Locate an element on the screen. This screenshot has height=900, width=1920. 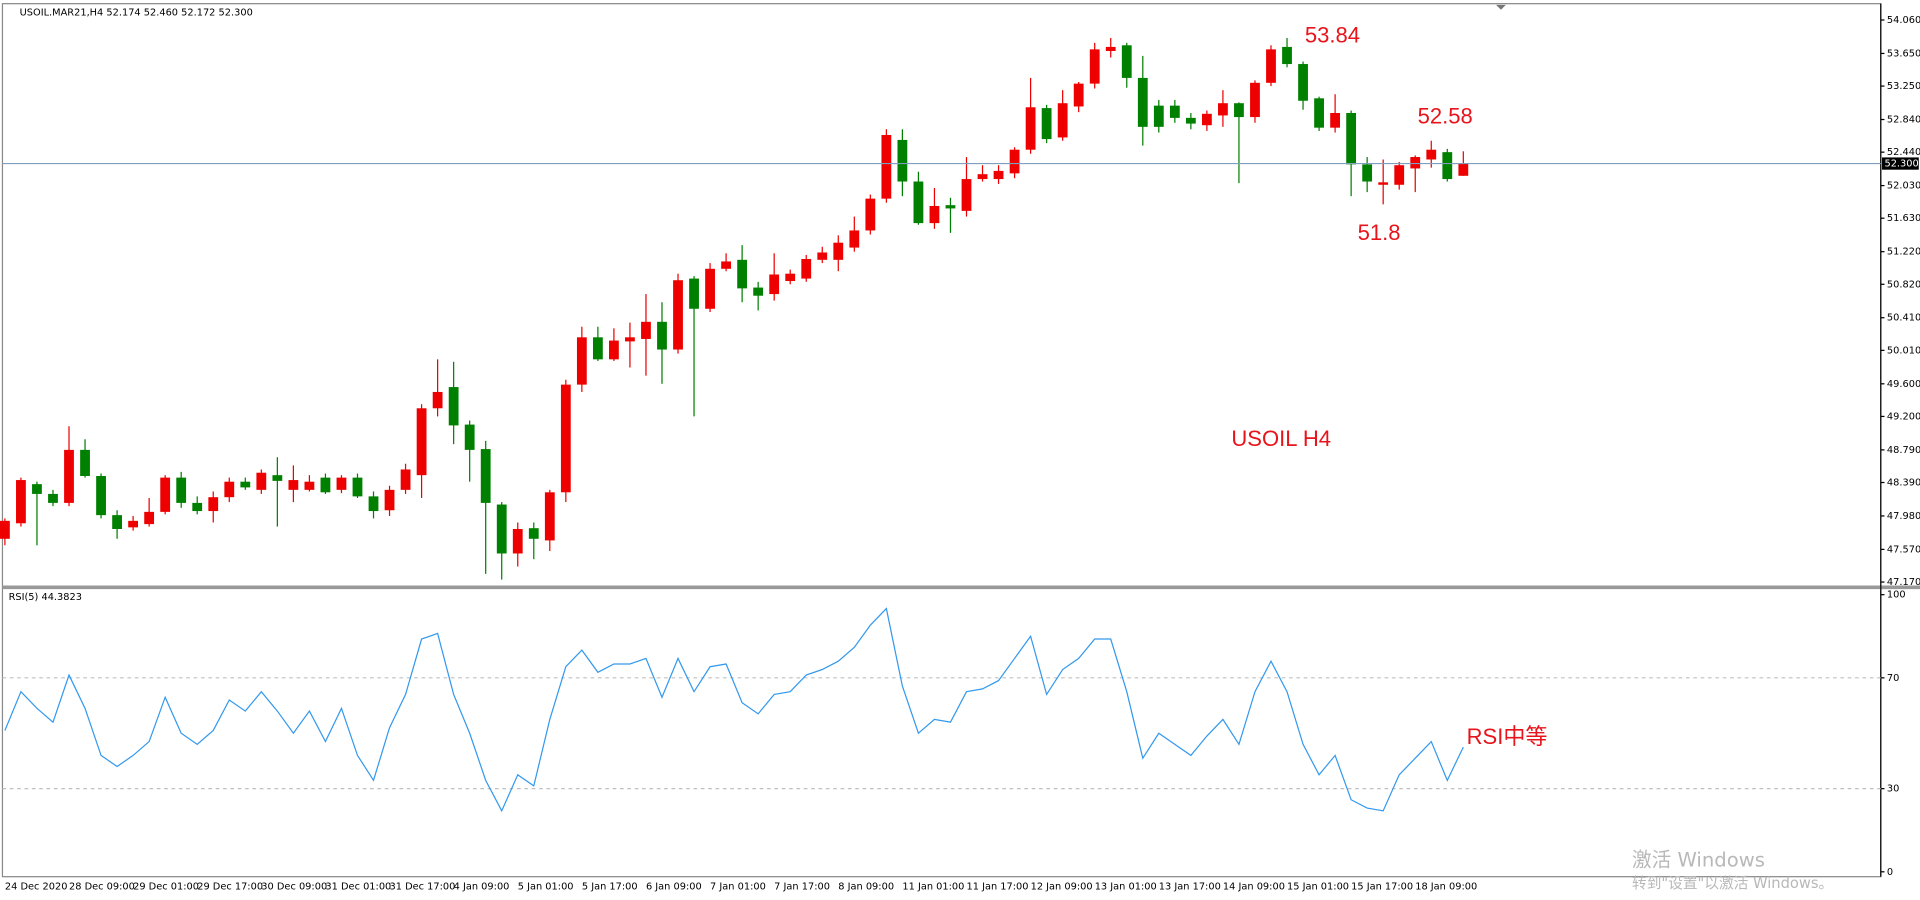
x-tick-label: 13 Jan 01:00 is located at coordinates (1126, 887).